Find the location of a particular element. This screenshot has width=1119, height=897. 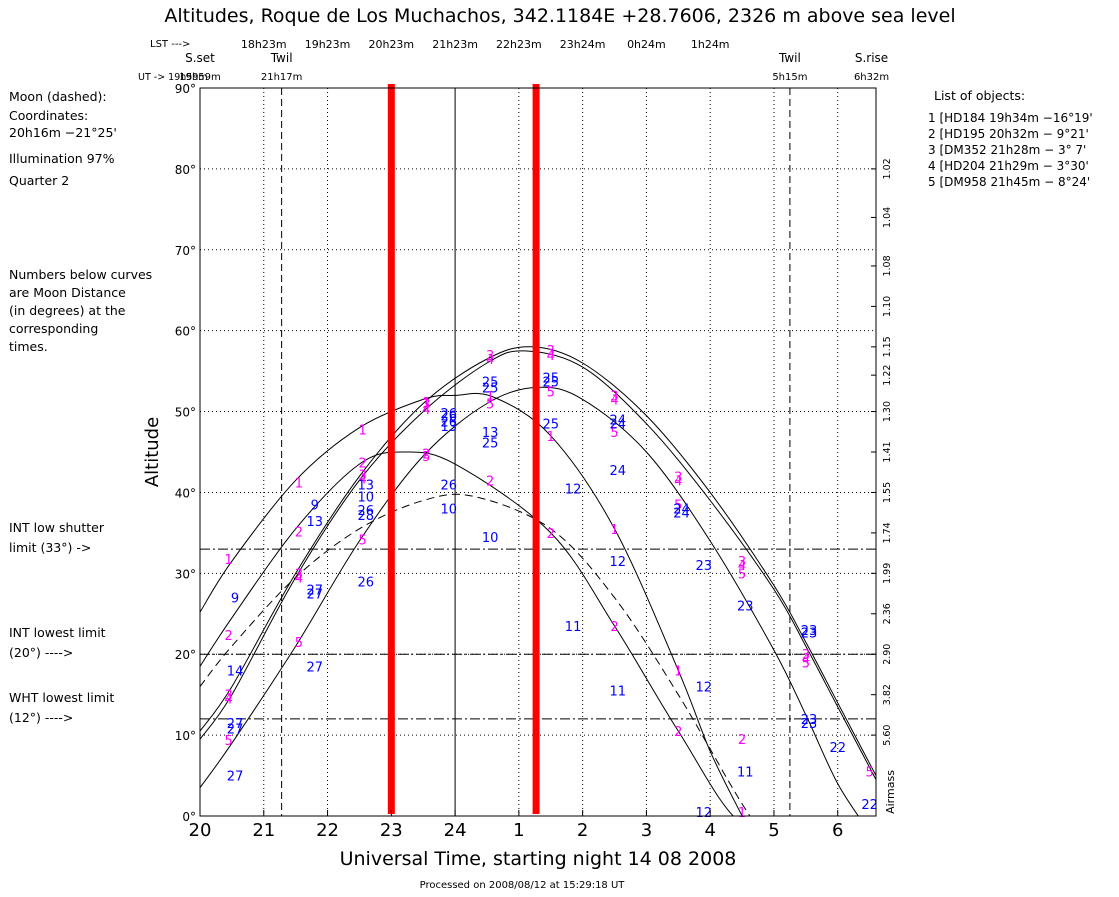

moon-distance-label: 27 is located at coordinates (235, 730).